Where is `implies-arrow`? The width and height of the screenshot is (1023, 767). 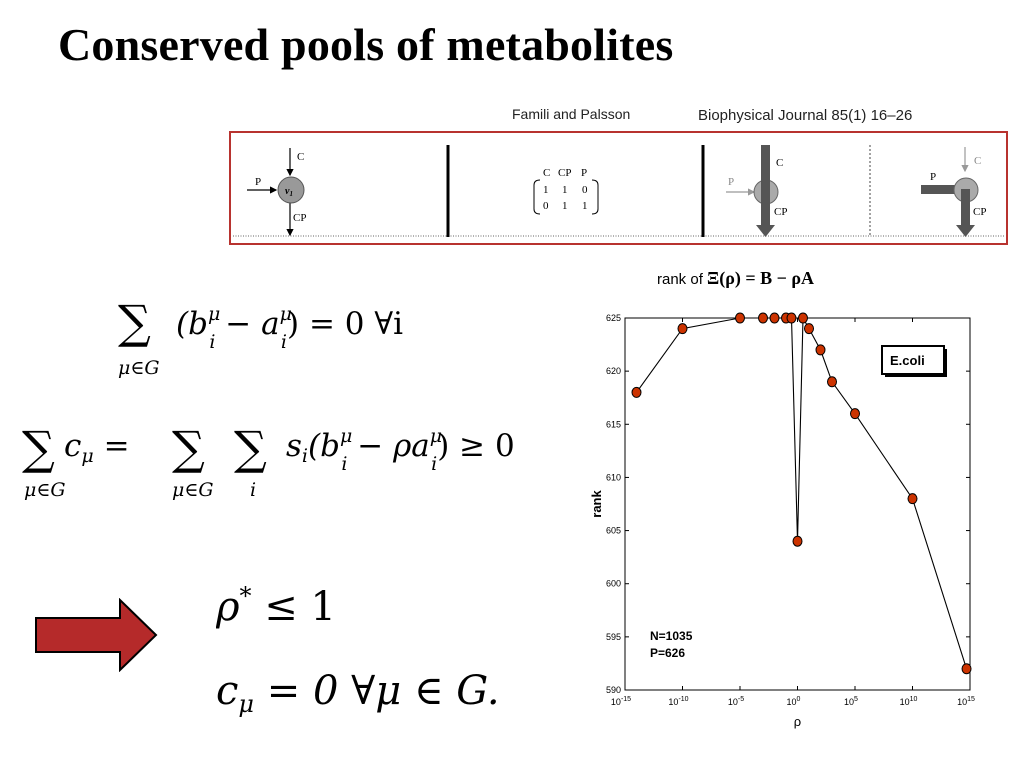
implies-arrow is located at coordinates (97, 637).